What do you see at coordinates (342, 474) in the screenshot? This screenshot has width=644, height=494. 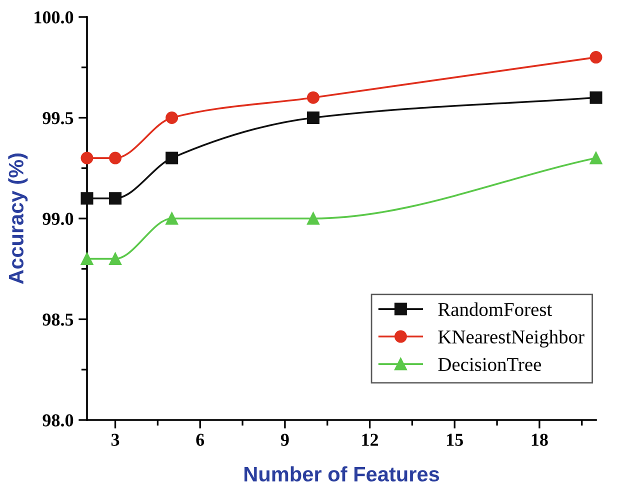 I see `x-axis-title: Number of Features` at bounding box center [342, 474].